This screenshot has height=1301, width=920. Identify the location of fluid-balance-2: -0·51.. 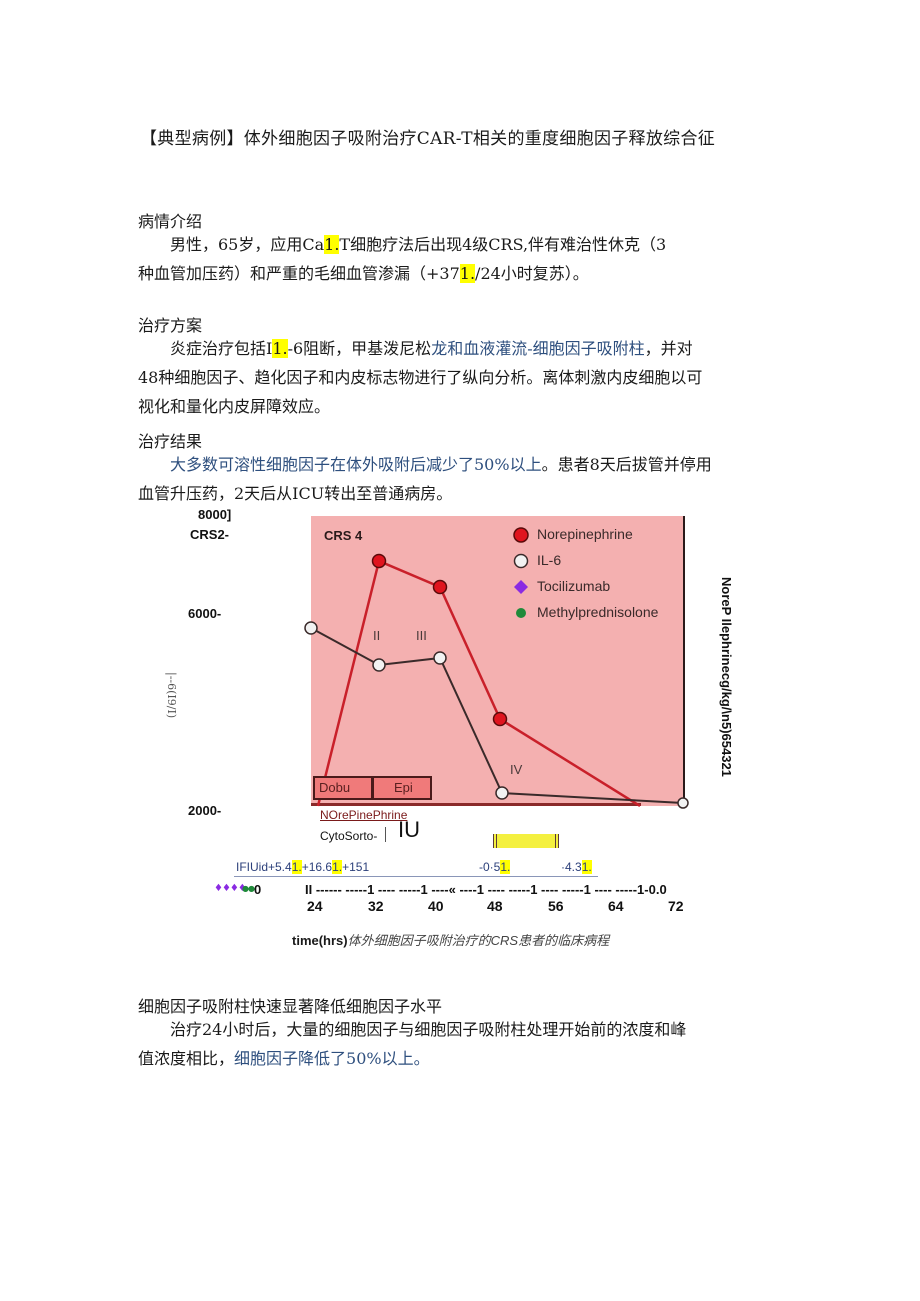
(495, 867).